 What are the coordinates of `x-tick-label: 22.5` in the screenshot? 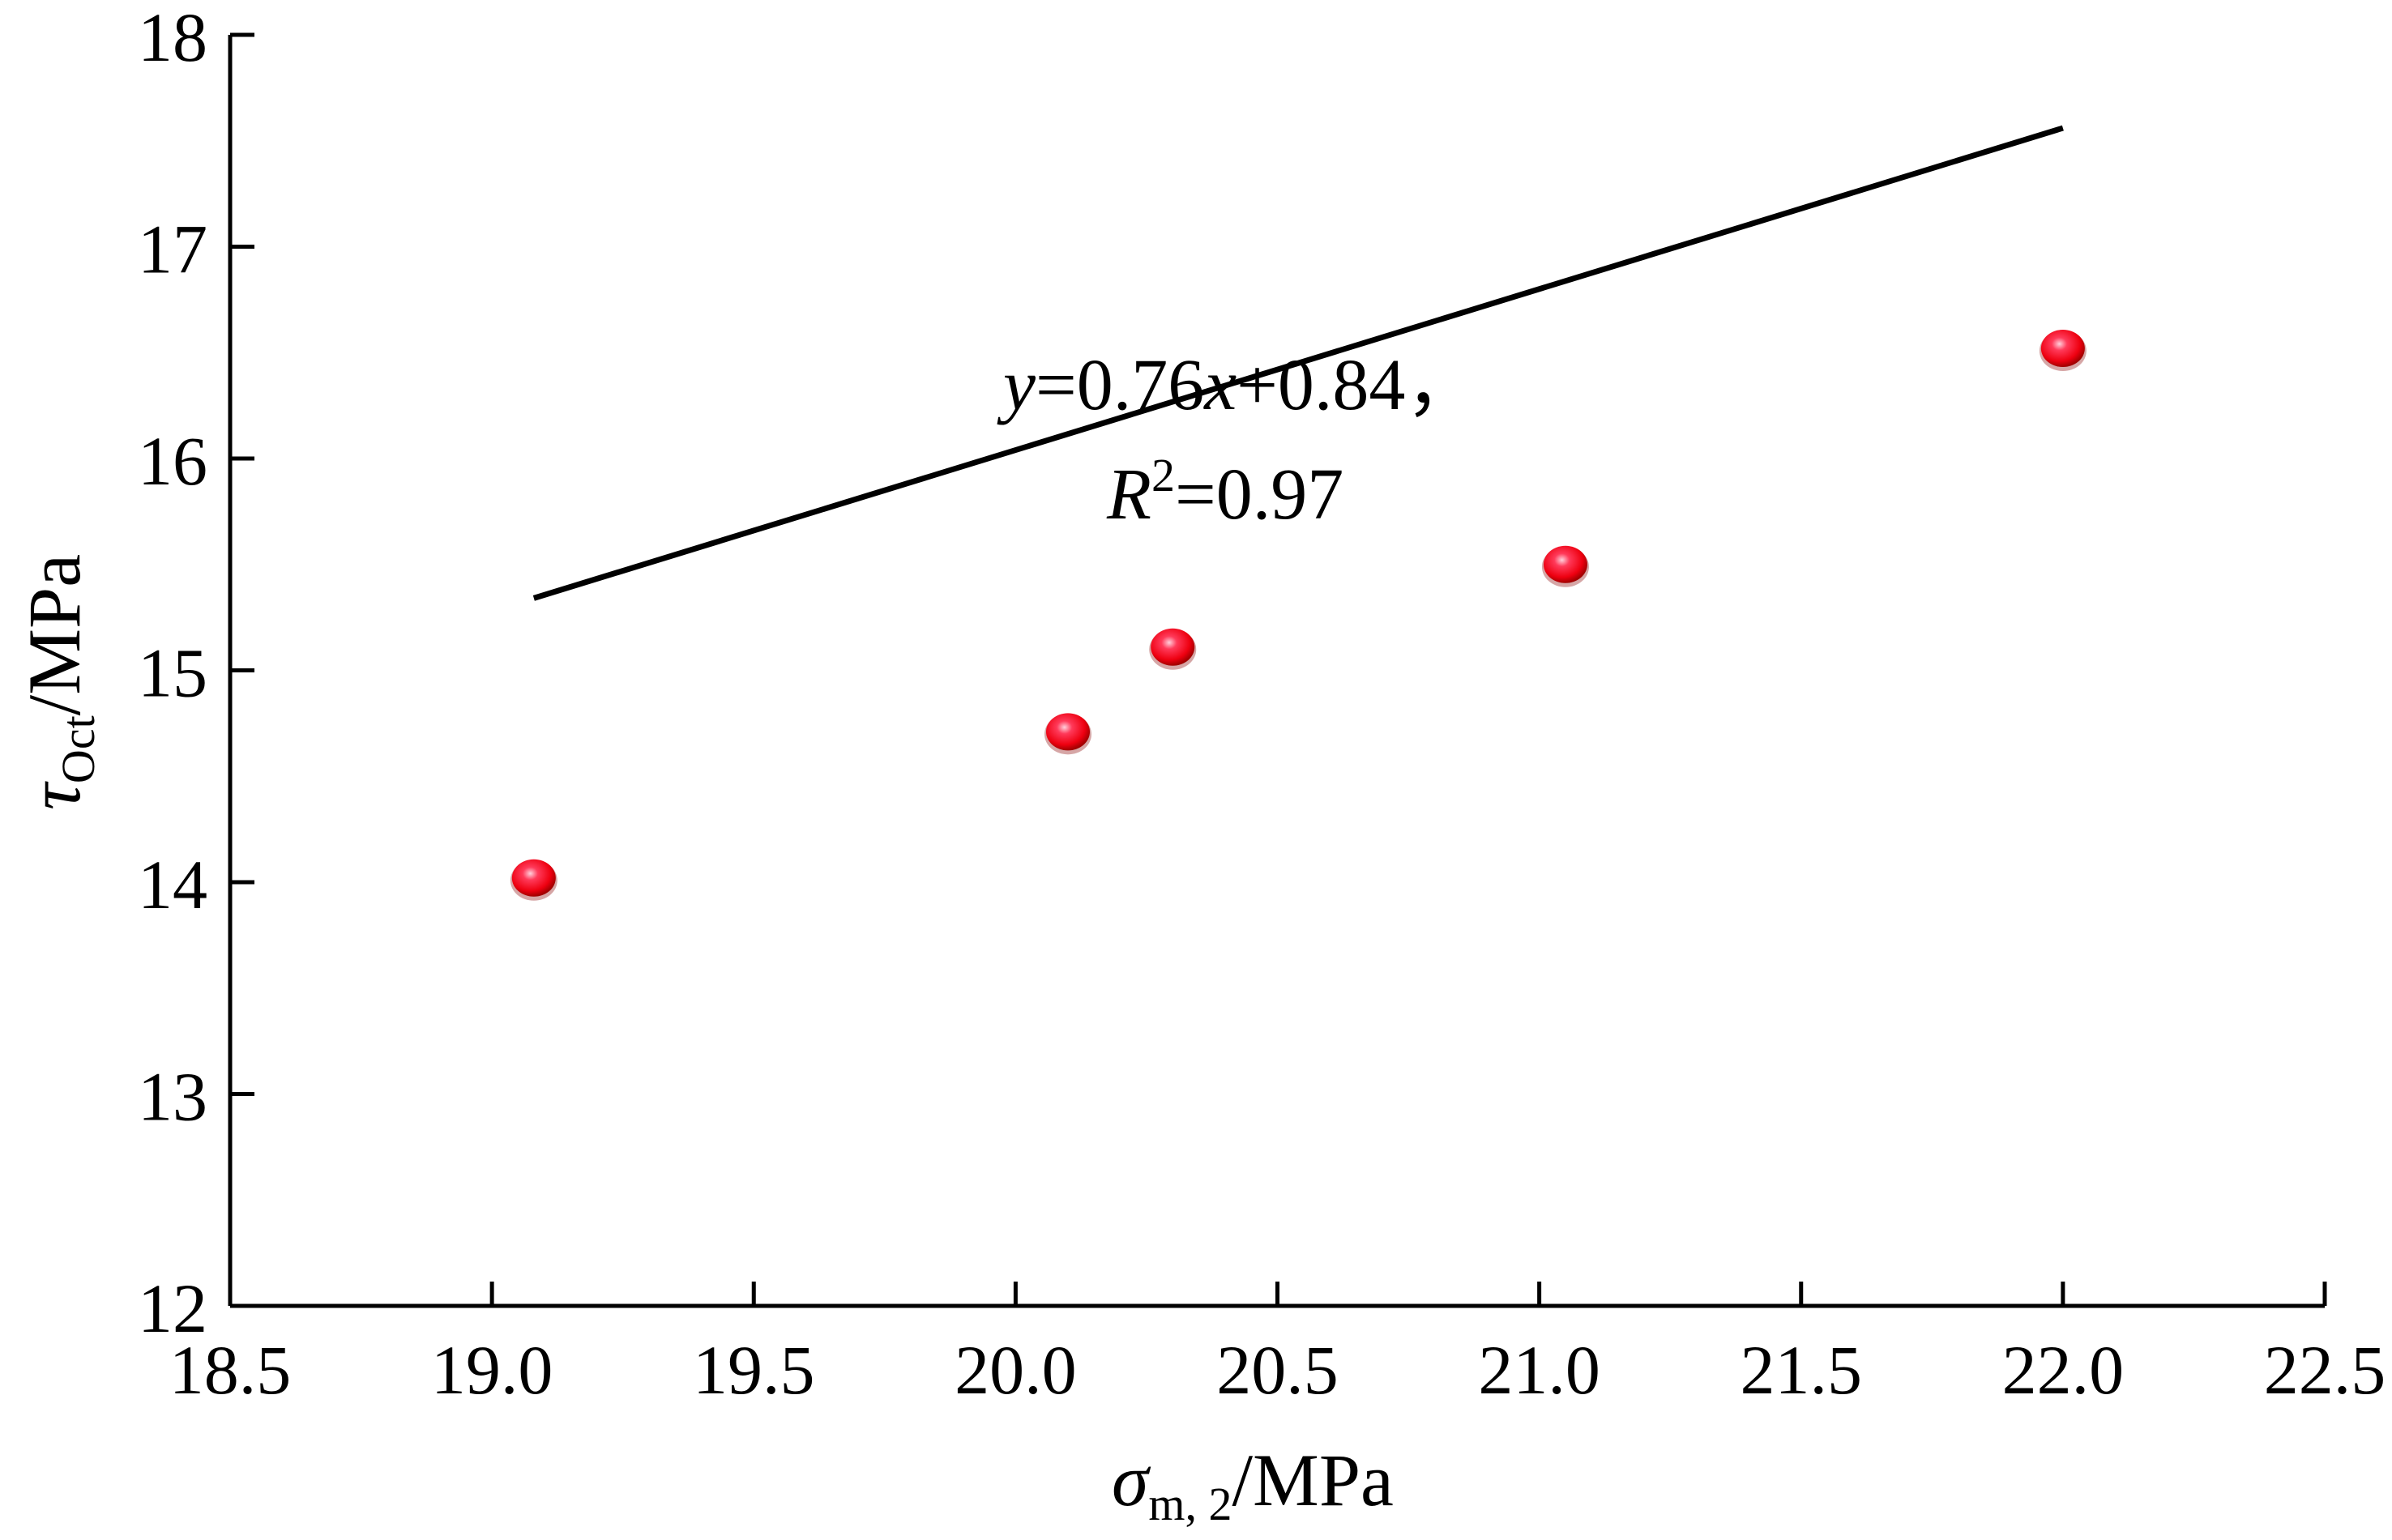 It's located at (2325, 1370).